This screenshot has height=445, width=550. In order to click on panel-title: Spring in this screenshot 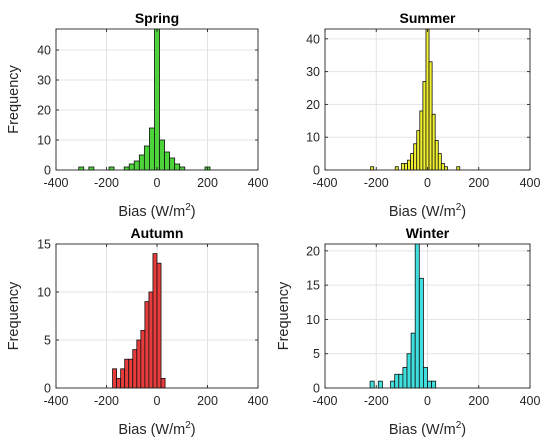, I will do `click(157, 18)`.